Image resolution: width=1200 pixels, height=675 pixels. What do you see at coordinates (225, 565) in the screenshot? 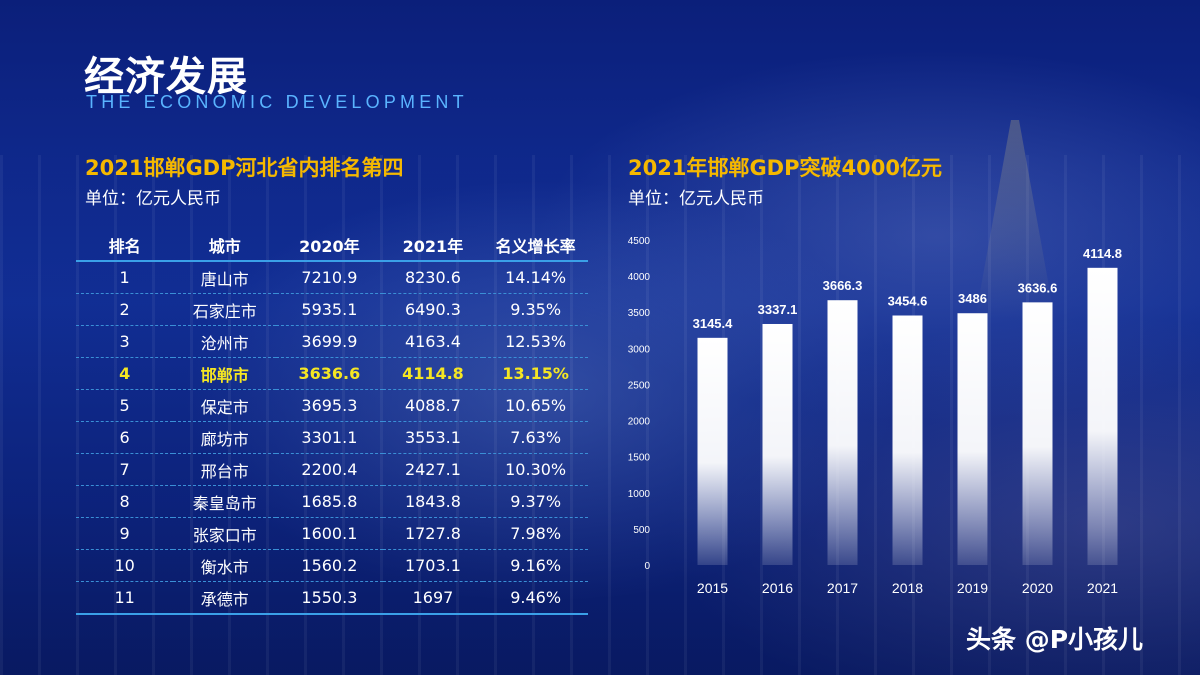
I see `city-cell: 衡水市` at bounding box center [225, 565].